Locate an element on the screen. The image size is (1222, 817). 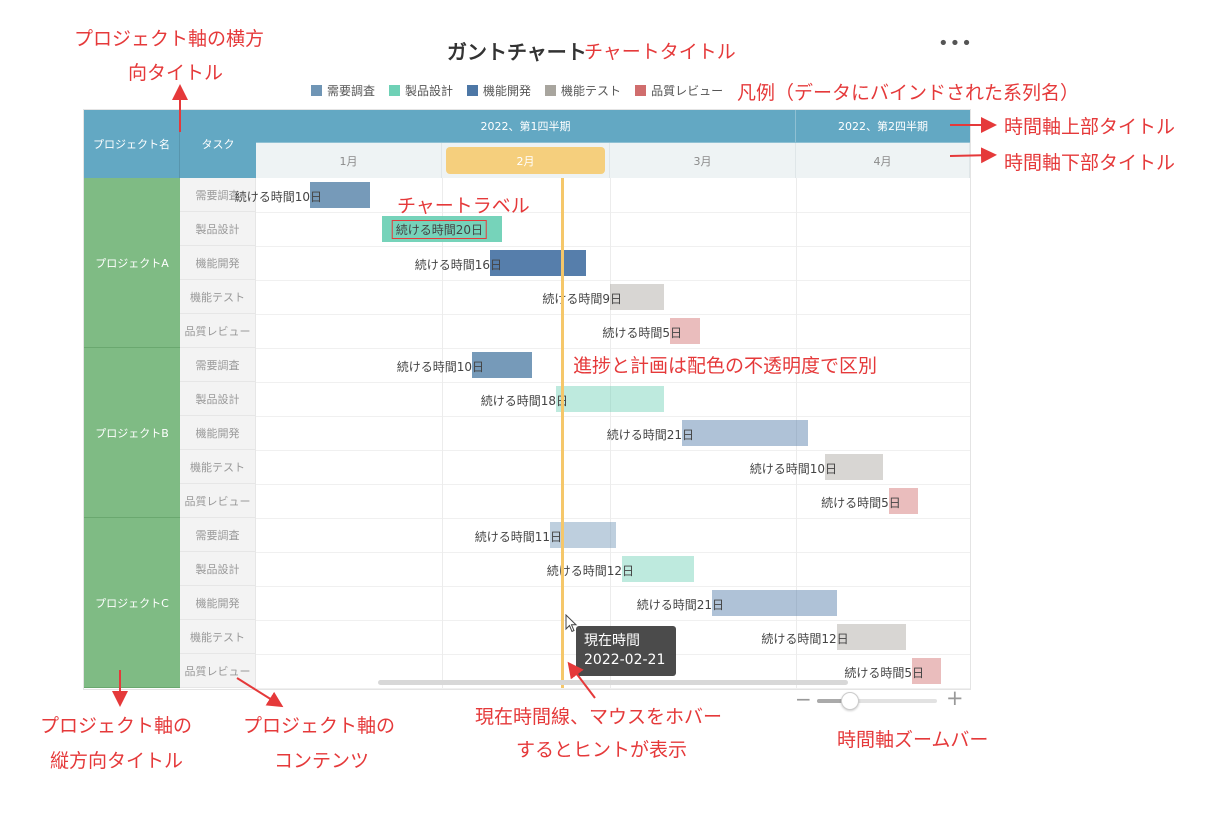
month-header: 3月 is located at coordinates (703, 160).